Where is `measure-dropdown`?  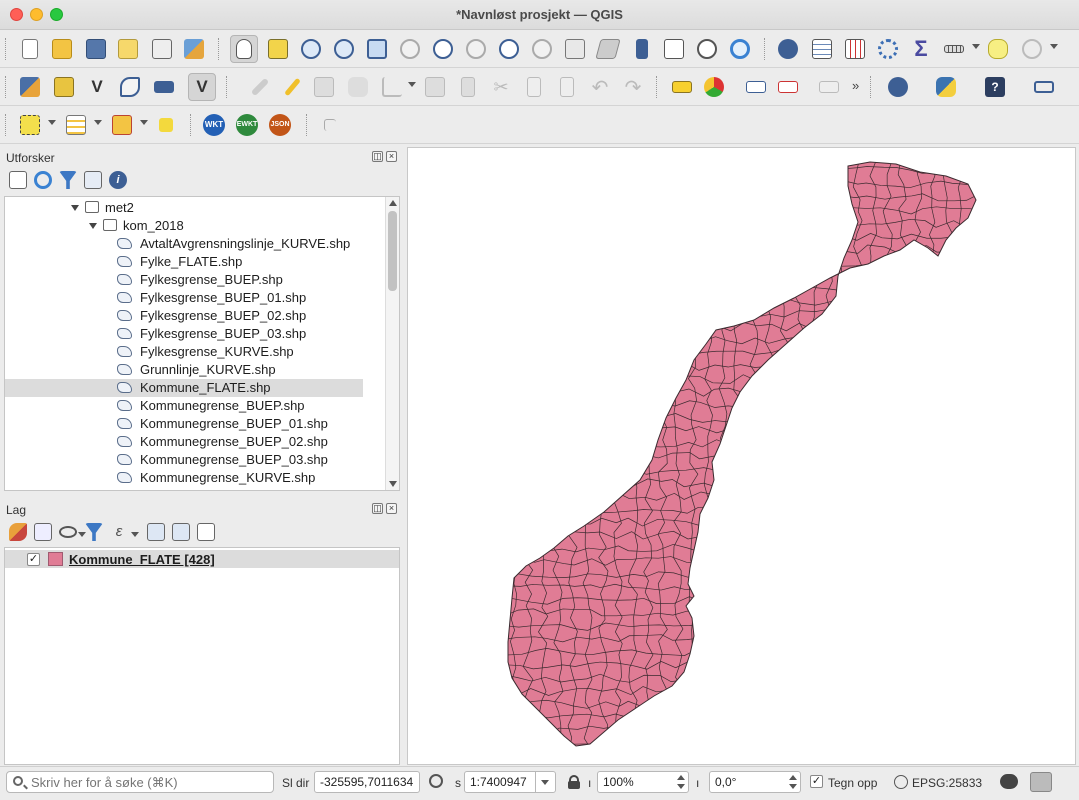 measure-dropdown is located at coordinates (976, 46).